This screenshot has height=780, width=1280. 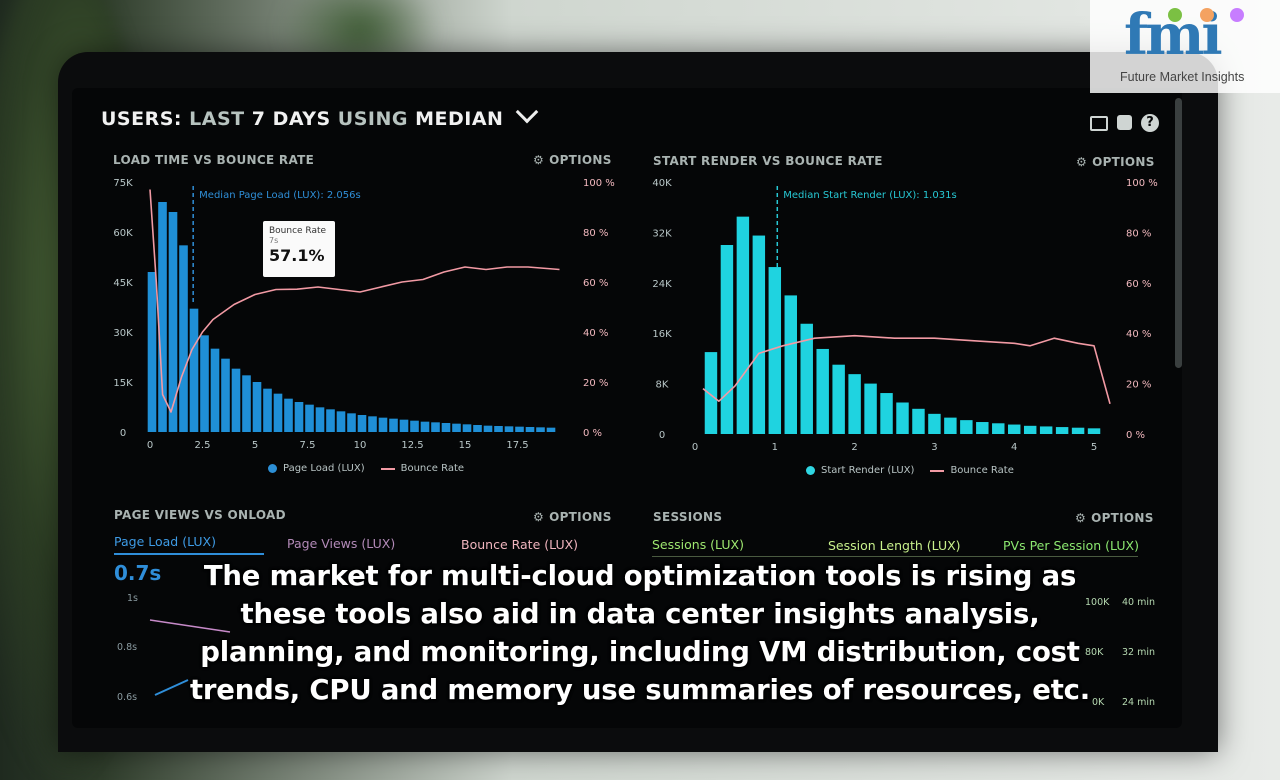 What do you see at coordinates (299, 249) in the screenshot?
I see `chart-tooltip: Bounce Rate 7s 57.1%` at bounding box center [299, 249].